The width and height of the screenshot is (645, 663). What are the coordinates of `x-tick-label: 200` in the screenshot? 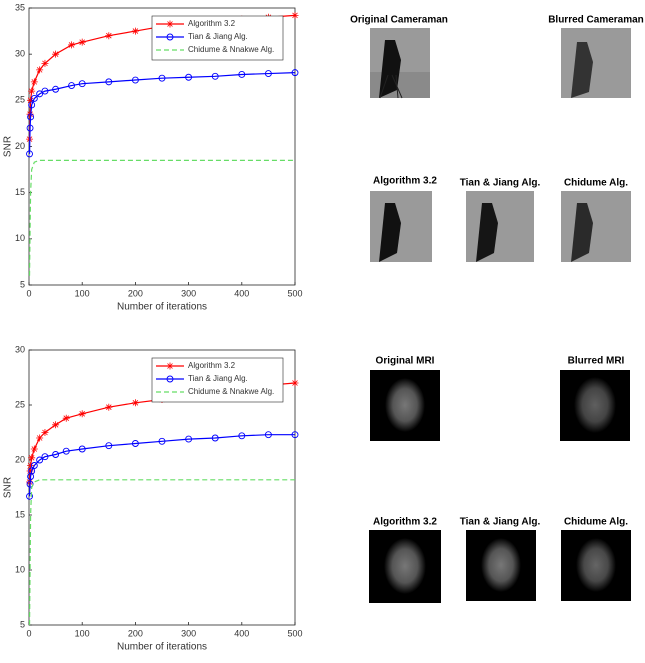 It's located at (135, 293).